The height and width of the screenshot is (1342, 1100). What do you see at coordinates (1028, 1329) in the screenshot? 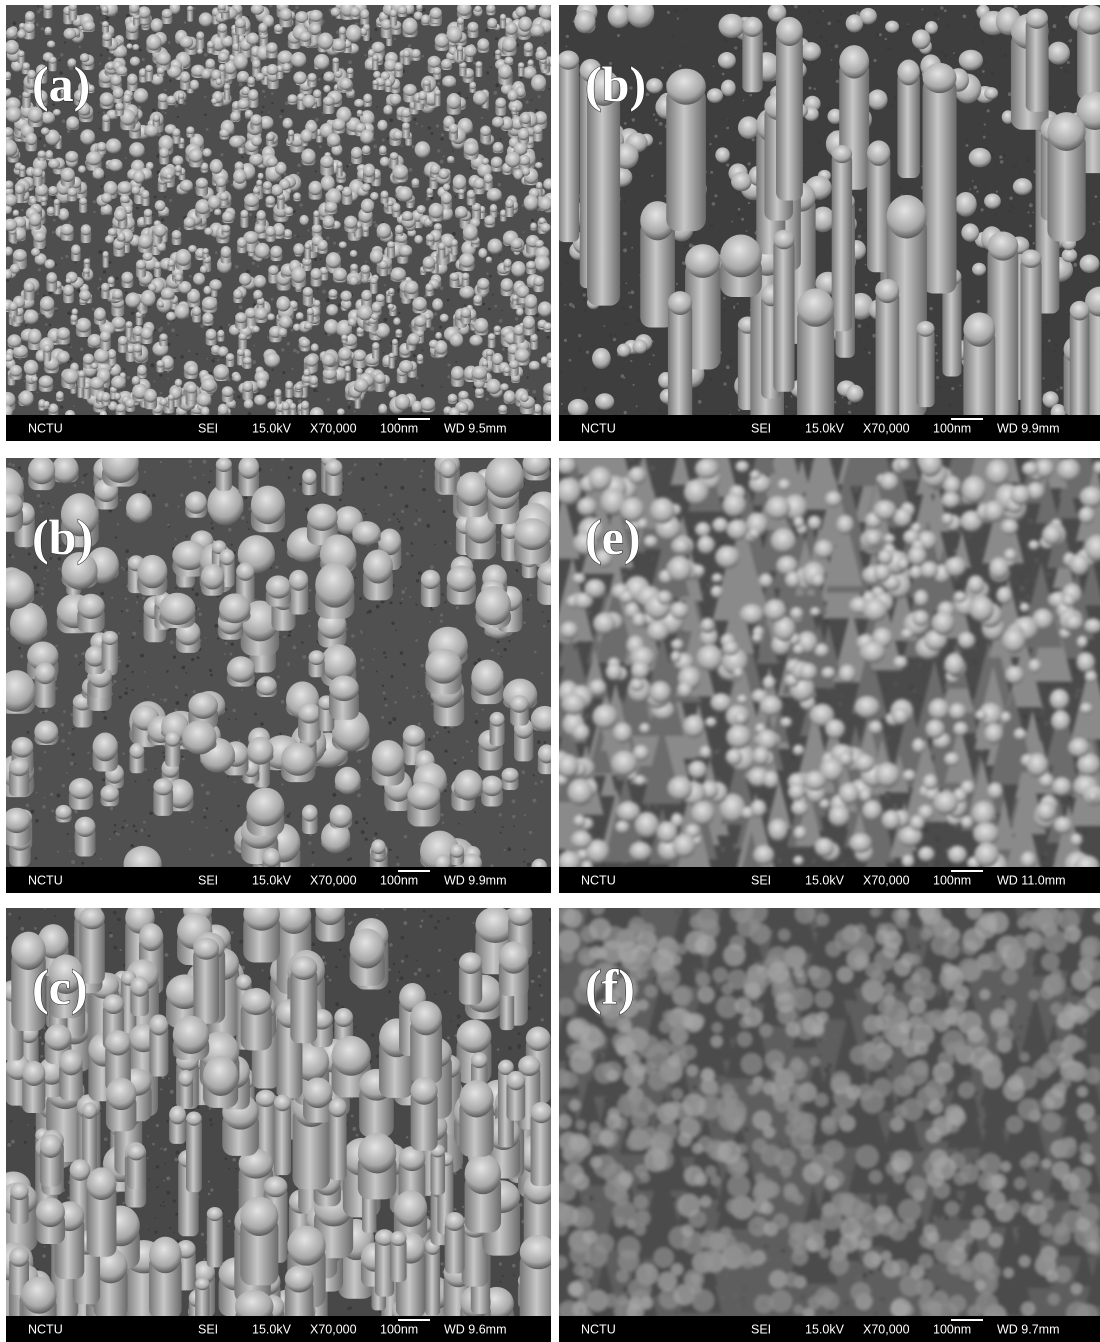
I see `info-wd: WD 9.7mm` at bounding box center [1028, 1329].